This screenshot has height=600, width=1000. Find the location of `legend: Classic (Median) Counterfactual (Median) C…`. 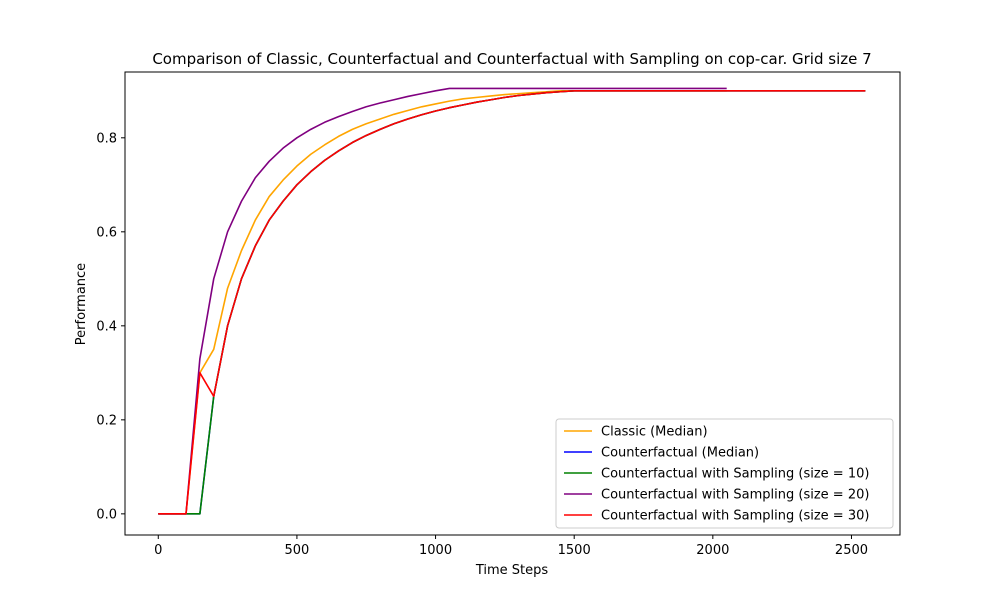

legend: Classic (Median) Counterfactual (Median) C… is located at coordinates (724, 473).